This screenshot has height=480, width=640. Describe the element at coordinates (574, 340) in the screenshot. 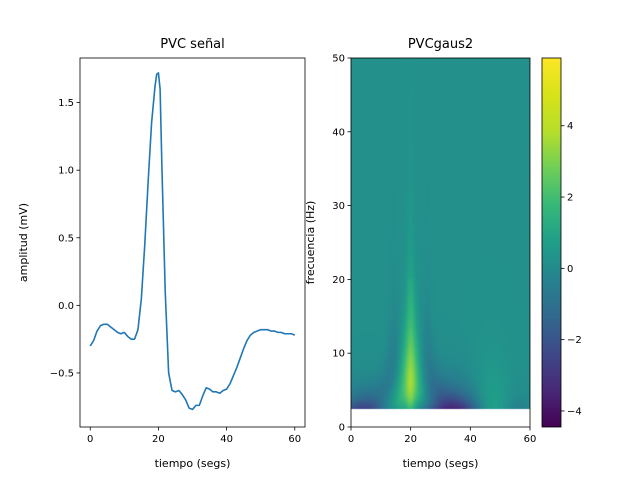

I see `colorbar-tick-label: −2` at that location.